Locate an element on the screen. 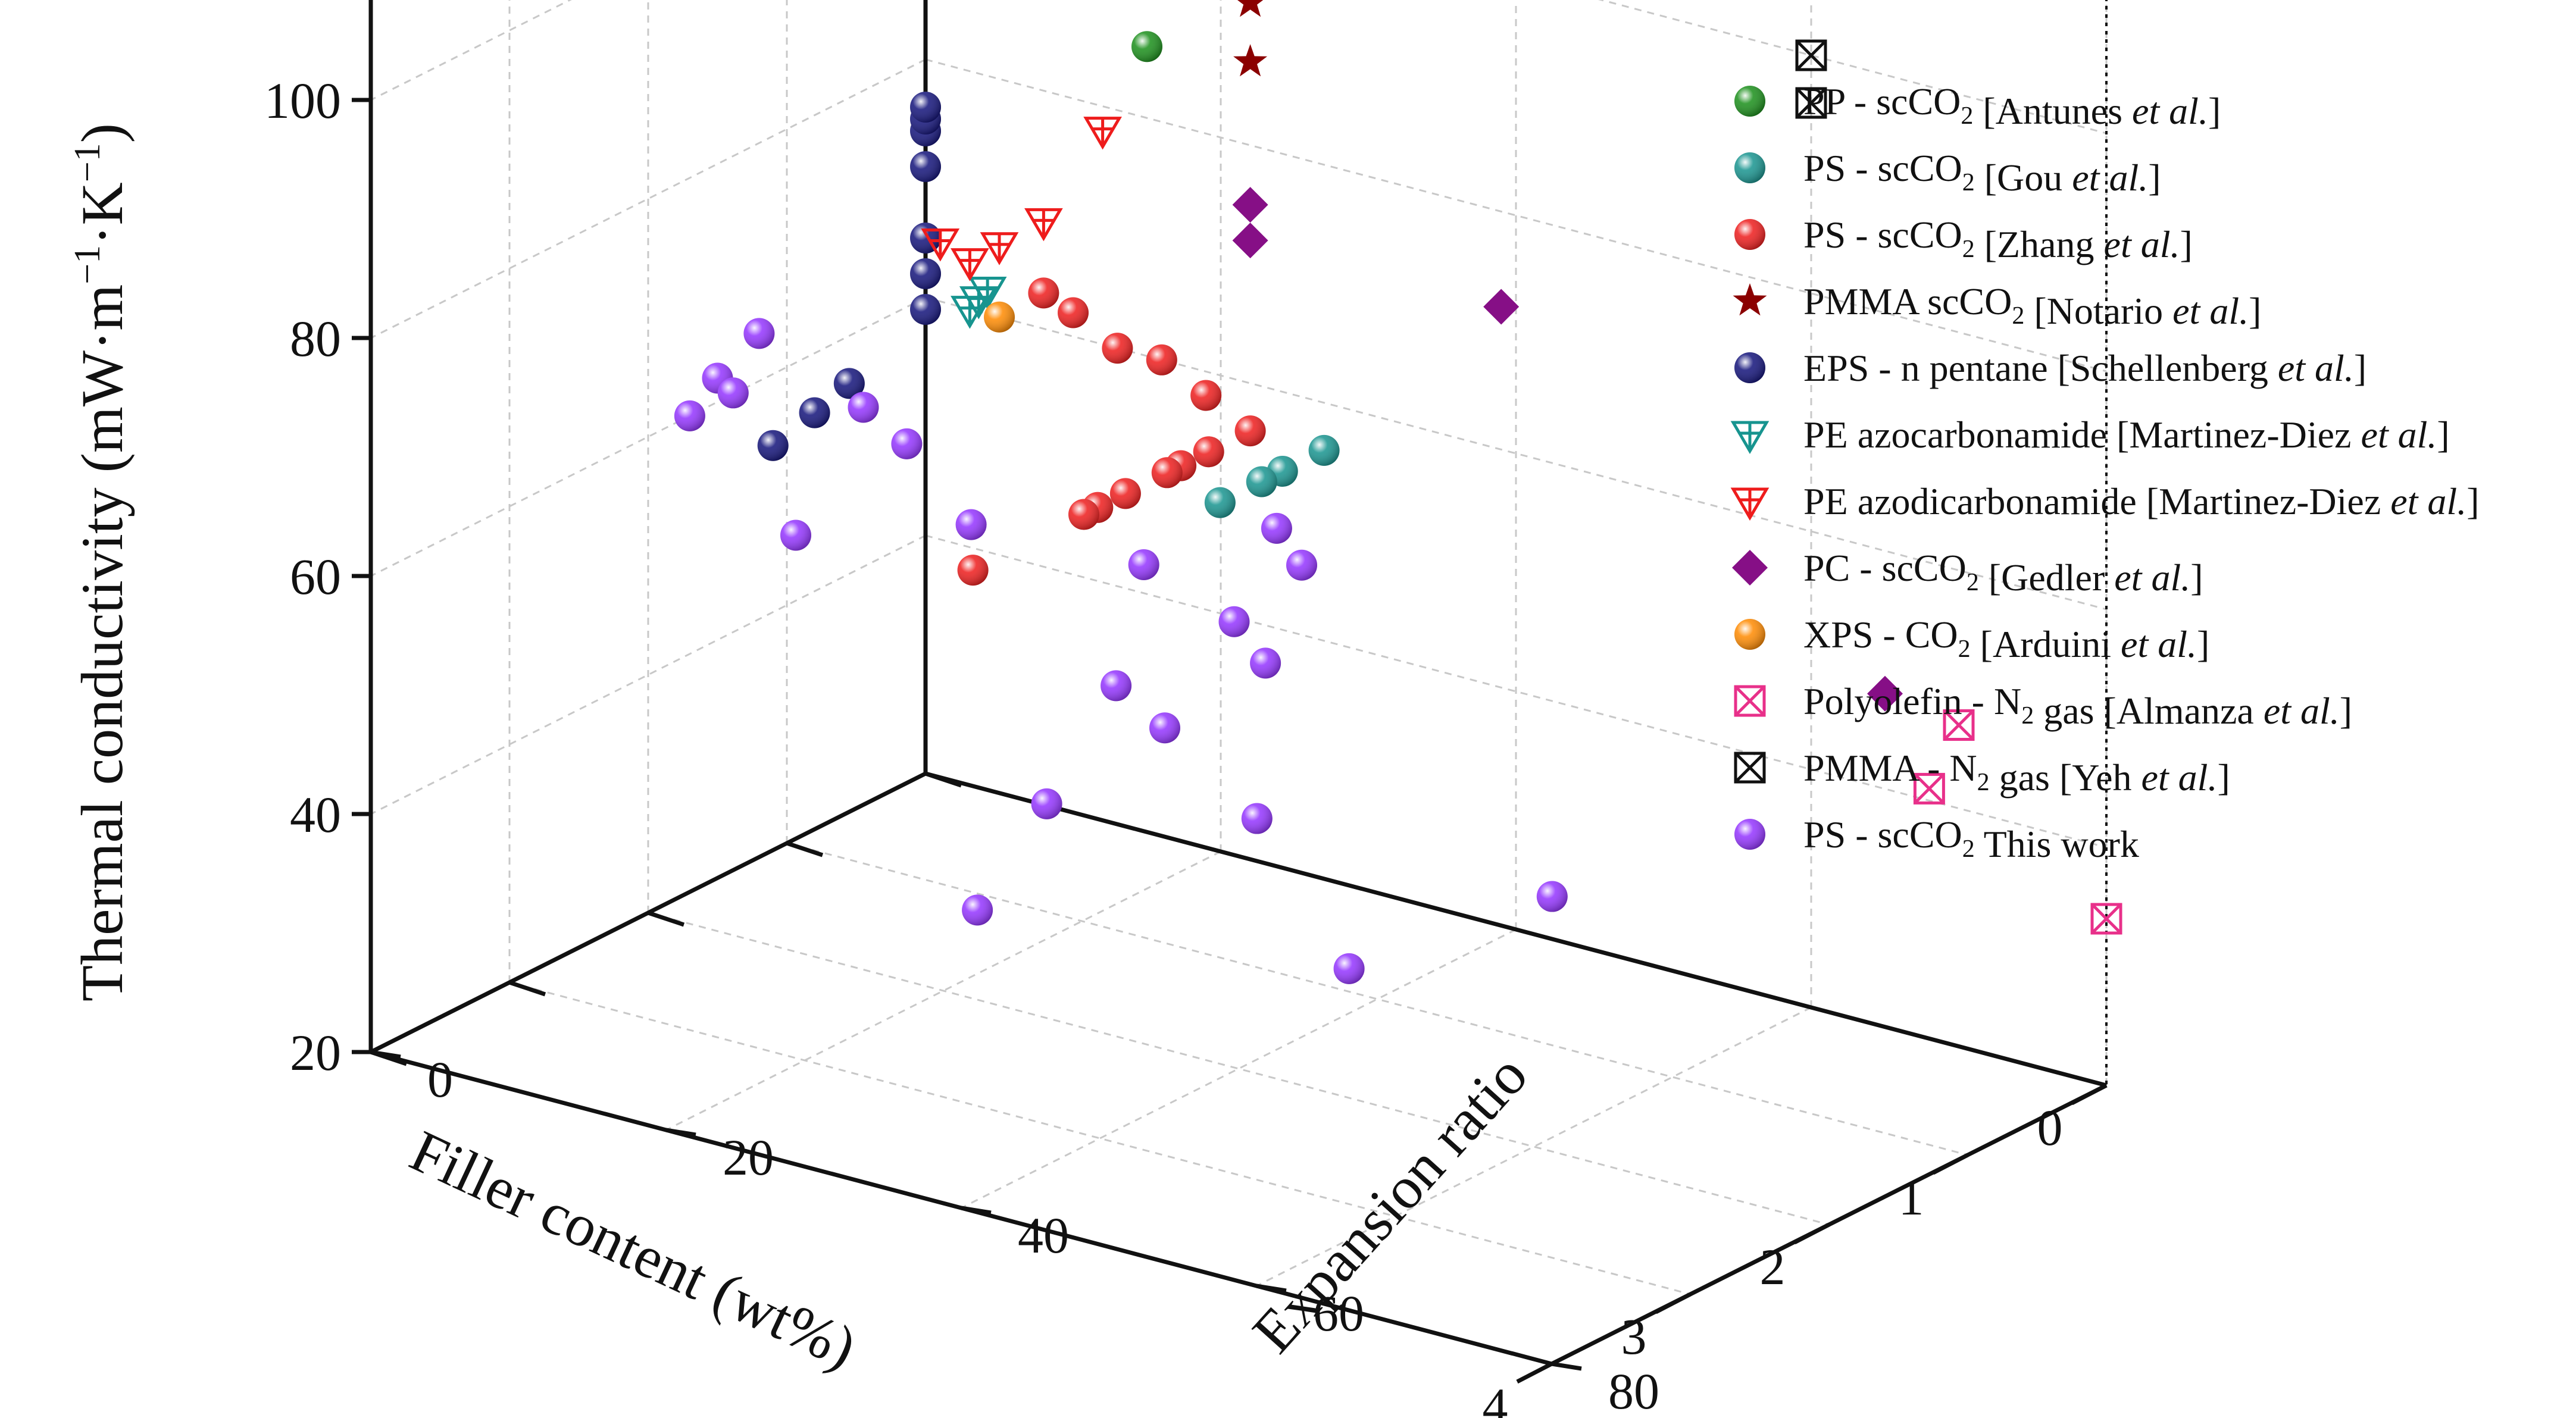 Image resolution: width=2576 pixels, height=1418 pixels. legend-item-ps-this-work: PS - scCO2 This work is located at coordinates (1936, 839).